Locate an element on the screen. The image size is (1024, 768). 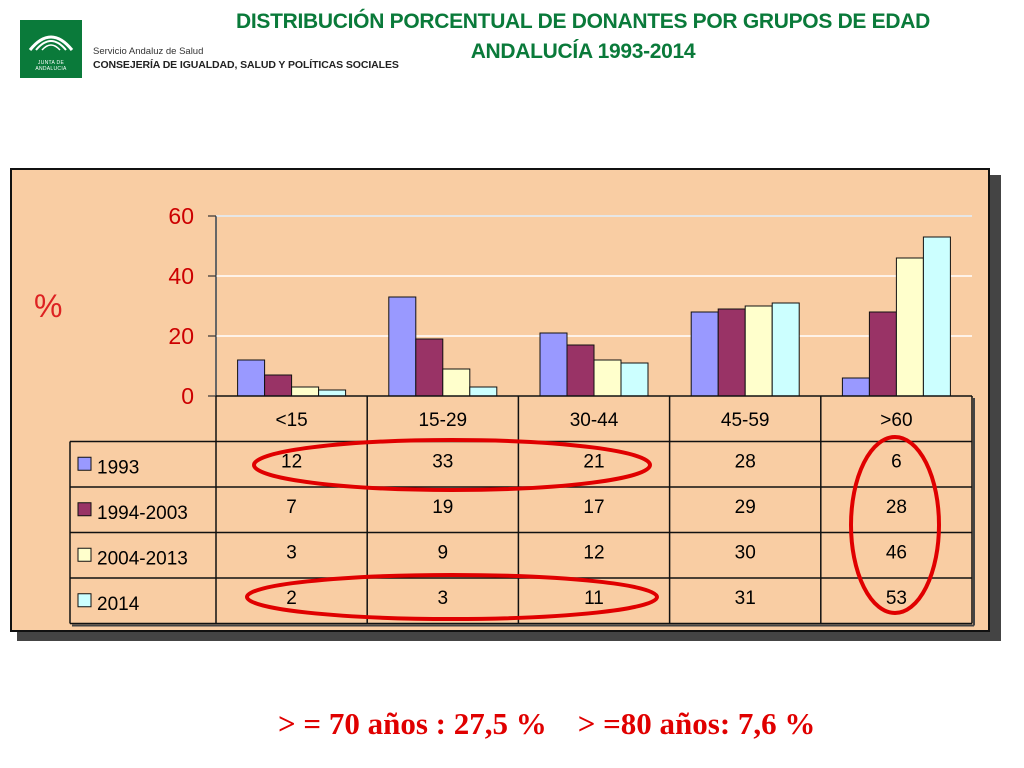
data-table-value: 46 is located at coordinates (896, 553).